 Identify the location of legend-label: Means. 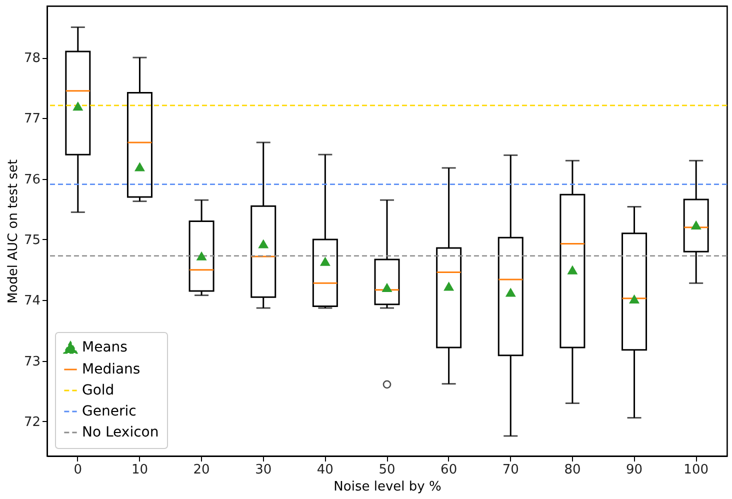
(105, 348).